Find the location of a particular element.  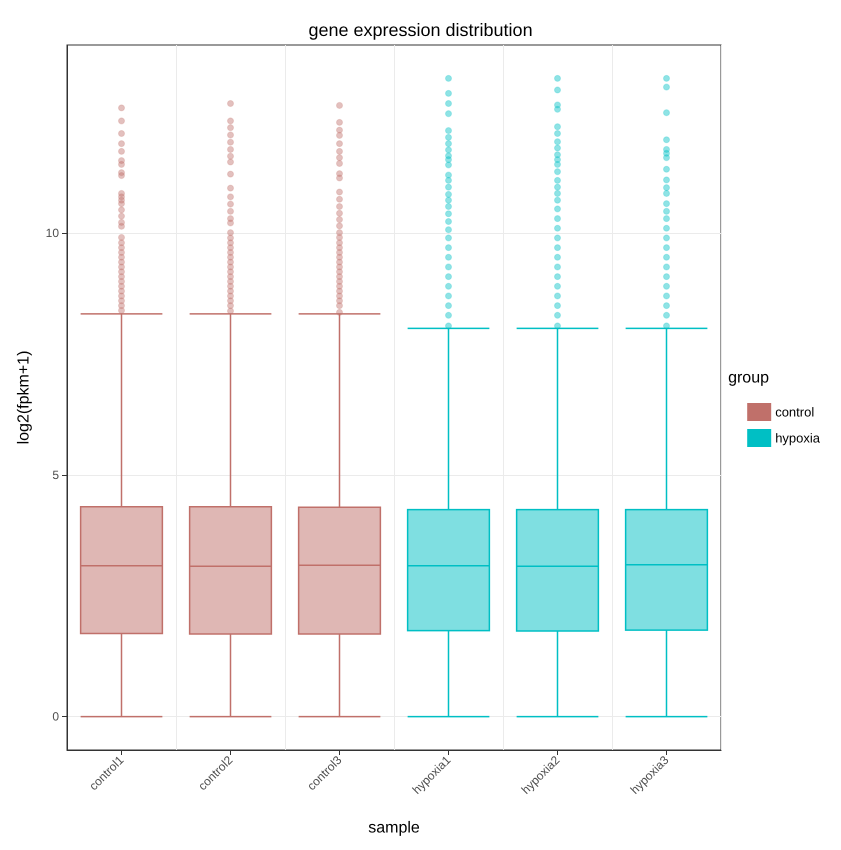

legend-label: hypoxia is located at coordinates (798, 438).